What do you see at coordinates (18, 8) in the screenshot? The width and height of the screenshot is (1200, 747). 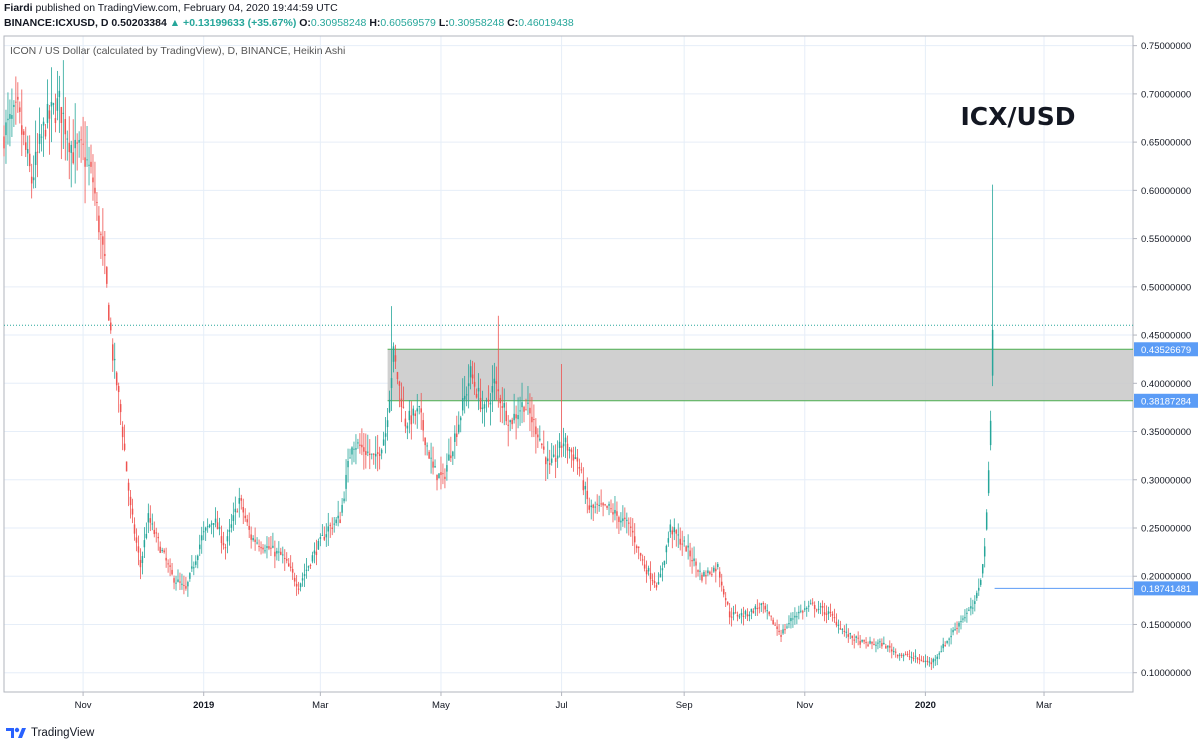 I see `author-name: Fiardi` at bounding box center [18, 8].